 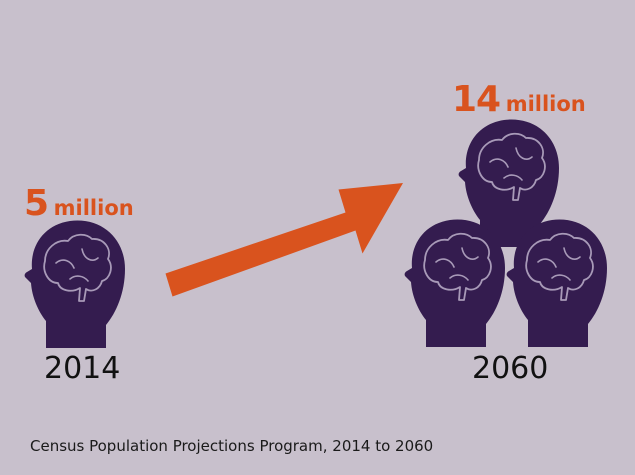 What do you see at coordinates (36, 203) in the screenshot?
I see `stat-2014-number: 5` at bounding box center [36, 203].